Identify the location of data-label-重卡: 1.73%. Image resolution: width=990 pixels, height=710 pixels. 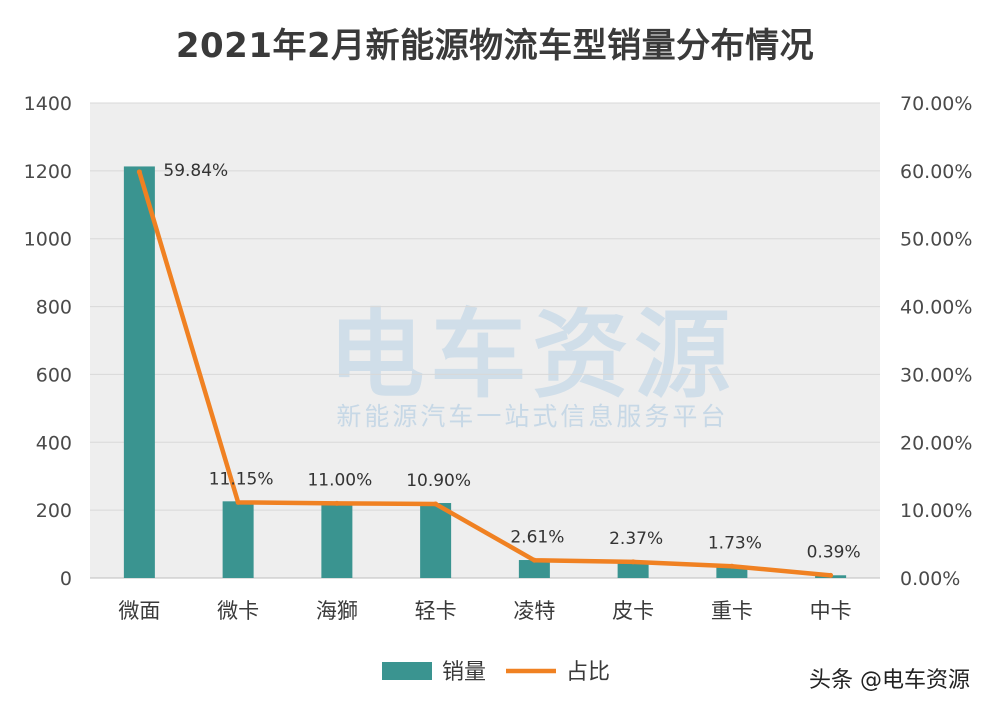
(735, 543).